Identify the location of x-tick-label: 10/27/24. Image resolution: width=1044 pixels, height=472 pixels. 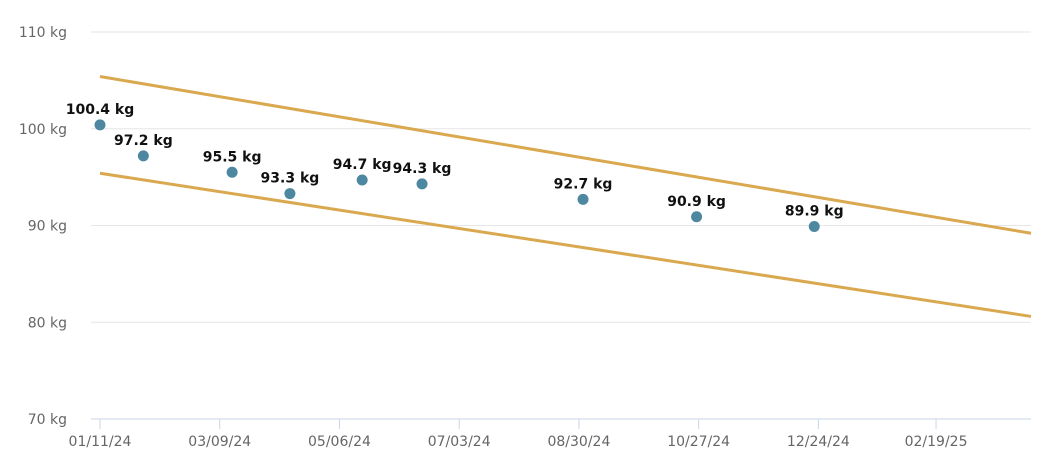
(698, 442).